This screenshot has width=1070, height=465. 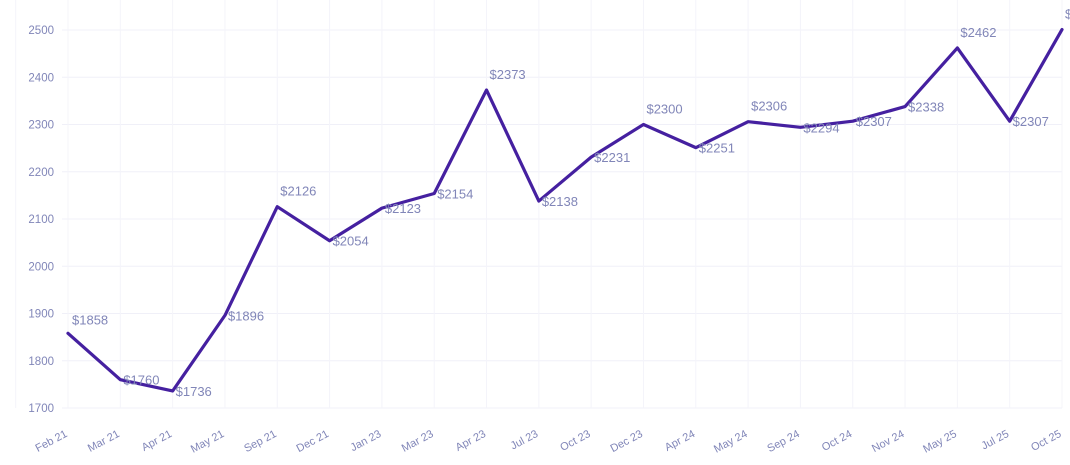 I want to click on y-axis-tick-label: 1700, so click(x=41, y=409).